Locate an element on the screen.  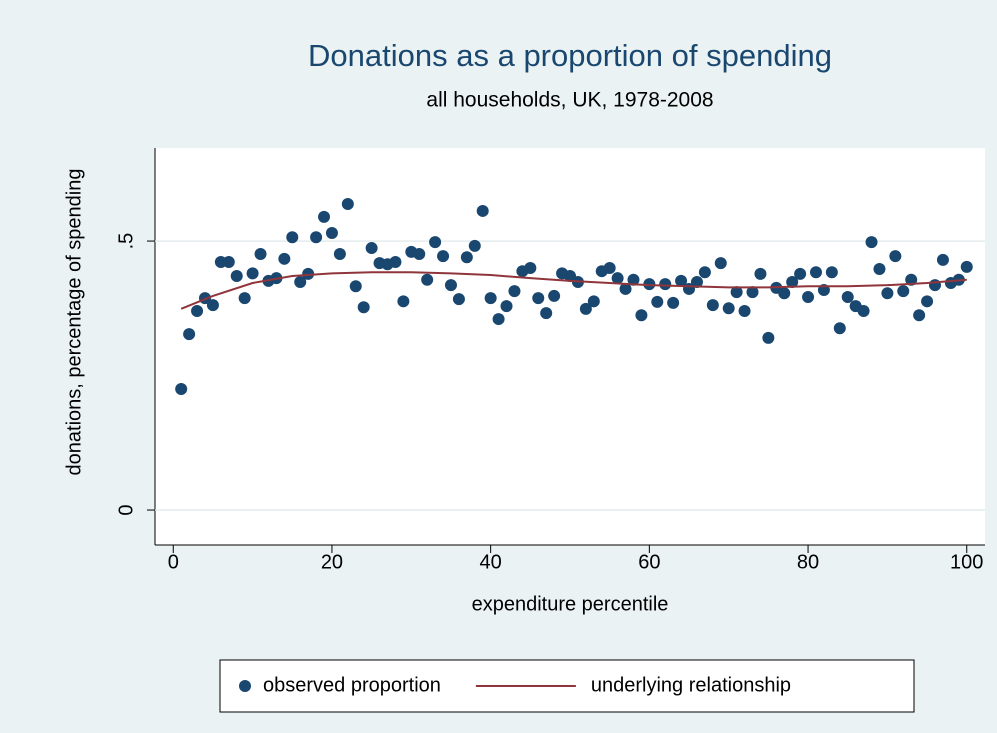
x-tick-label: 60 is located at coordinates (649, 562).